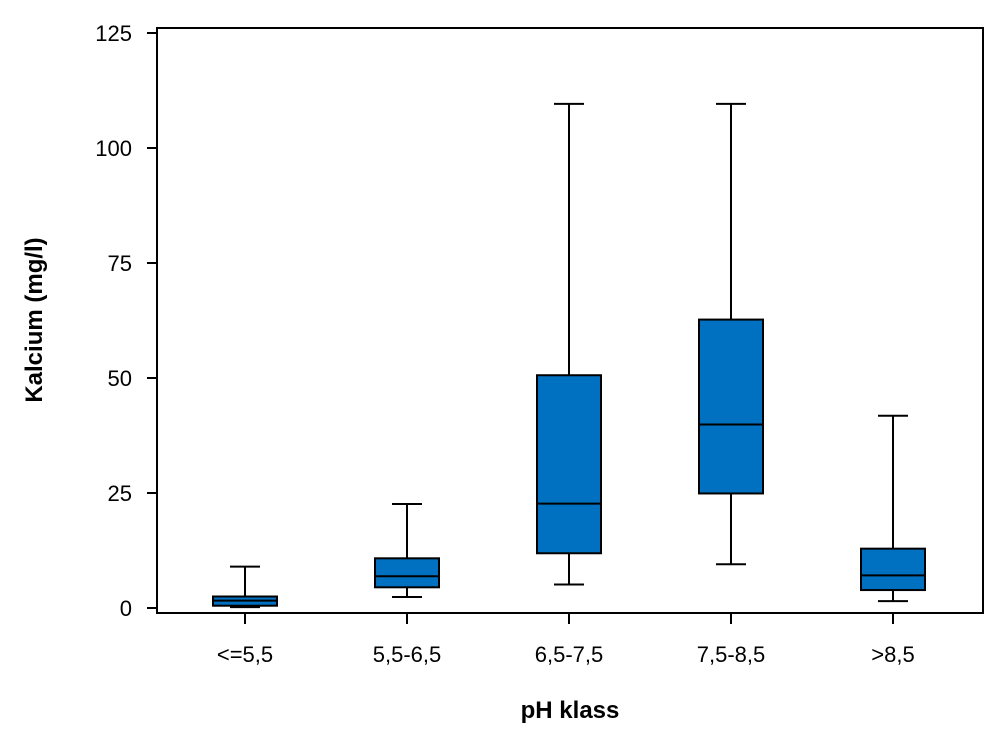 This screenshot has width=1000, height=750. I want to click on x-tick-label: 7,5-8,5, so click(731, 654).